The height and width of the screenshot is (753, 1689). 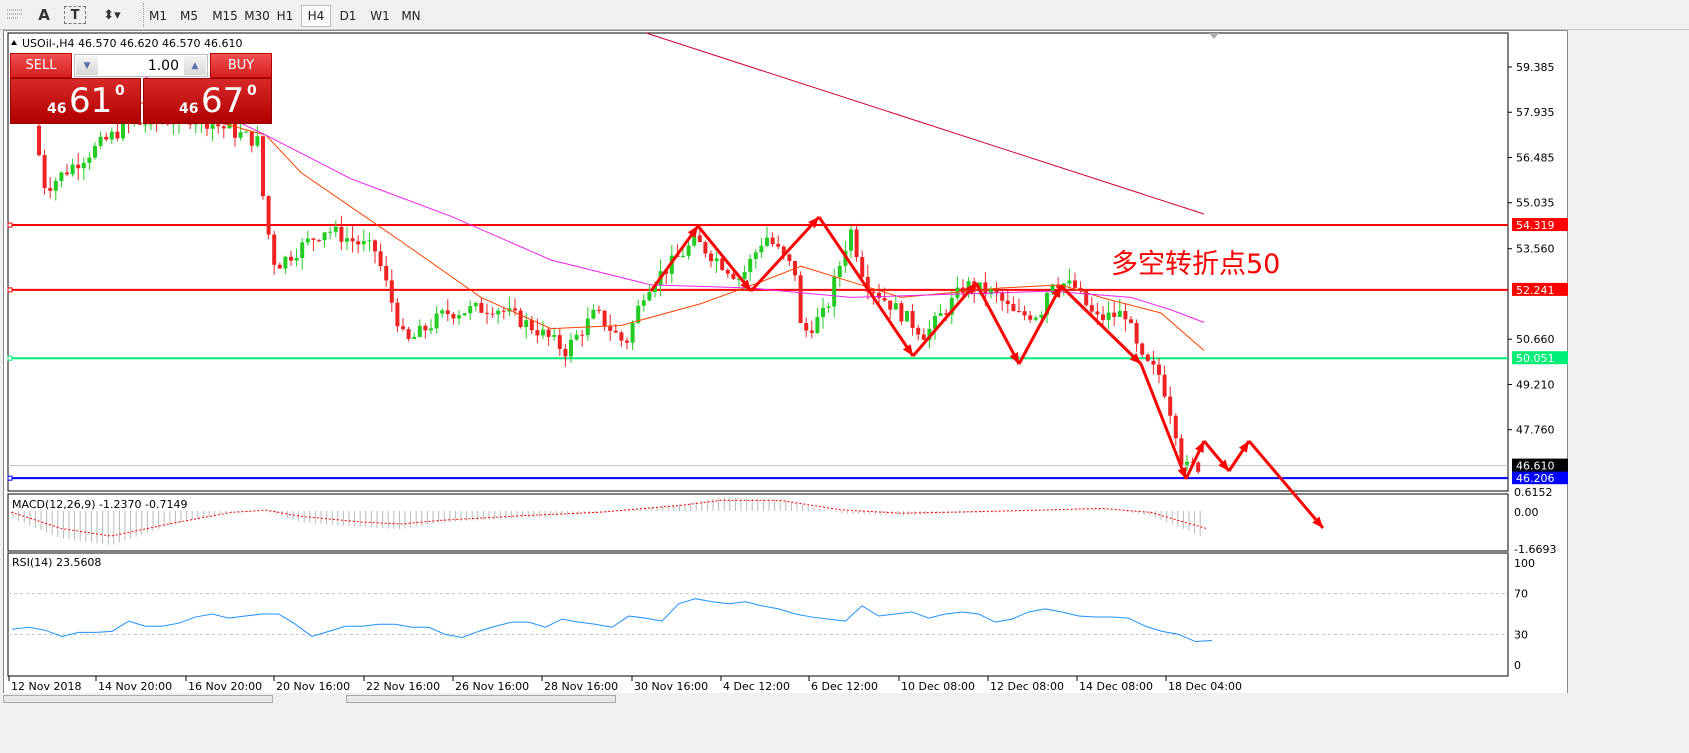 What do you see at coordinates (112, 15) in the screenshot?
I see `arrows-icon: ⬍▾` at bounding box center [112, 15].